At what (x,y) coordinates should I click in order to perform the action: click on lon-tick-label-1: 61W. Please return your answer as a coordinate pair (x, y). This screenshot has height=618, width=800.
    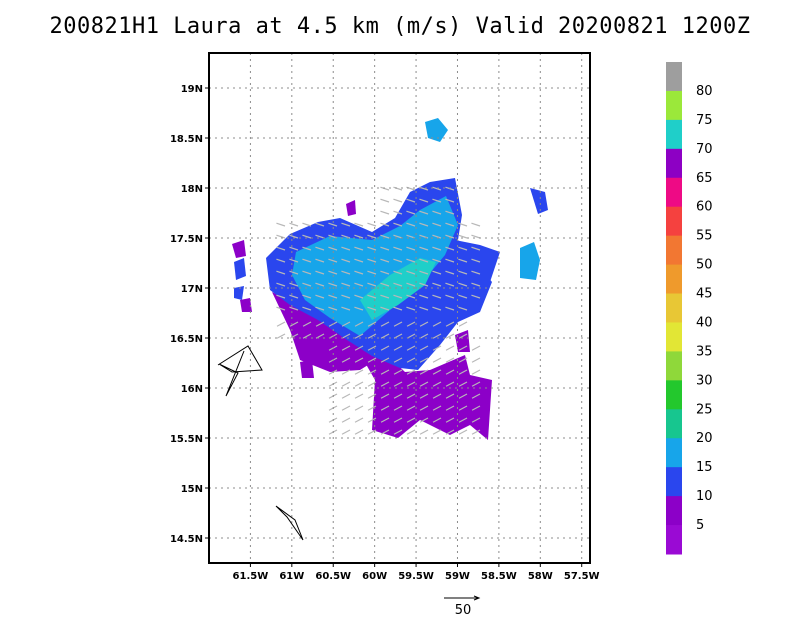
    Looking at the image, I should click on (291, 576).